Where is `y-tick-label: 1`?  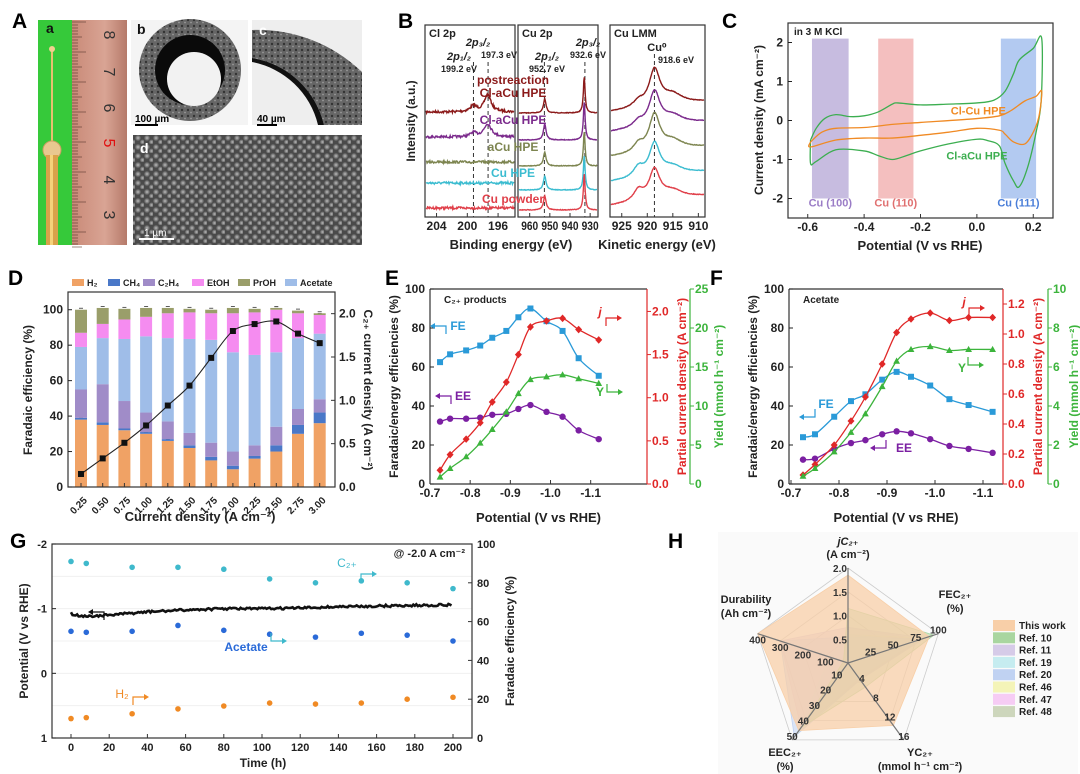
y-tick-label: 1 is located at coordinates (44, 739).